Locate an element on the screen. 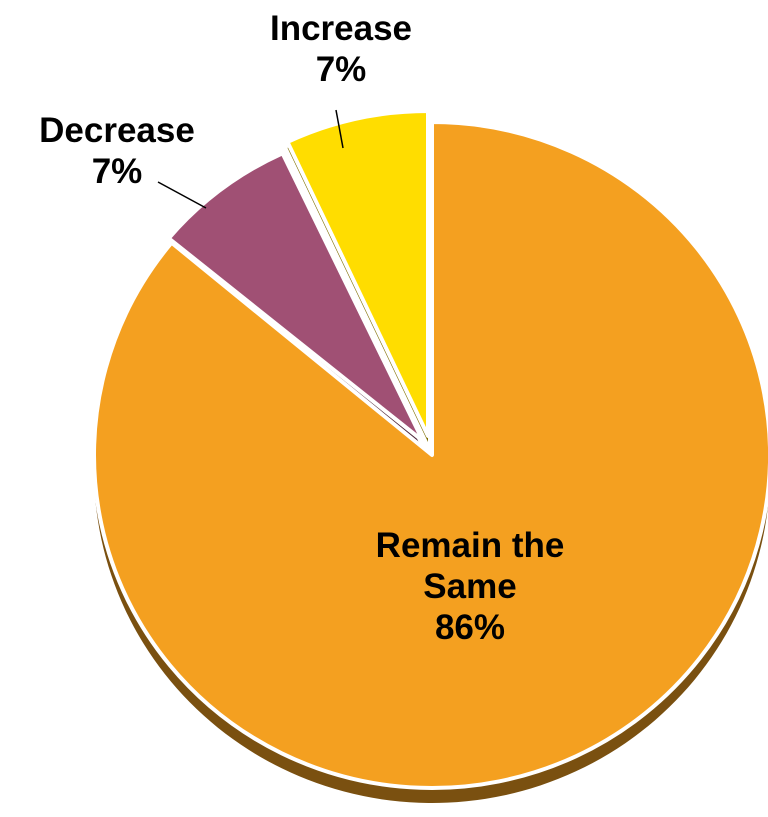 The image size is (768, 817). data-label-category: Increase is located at coordinates (341, 28).